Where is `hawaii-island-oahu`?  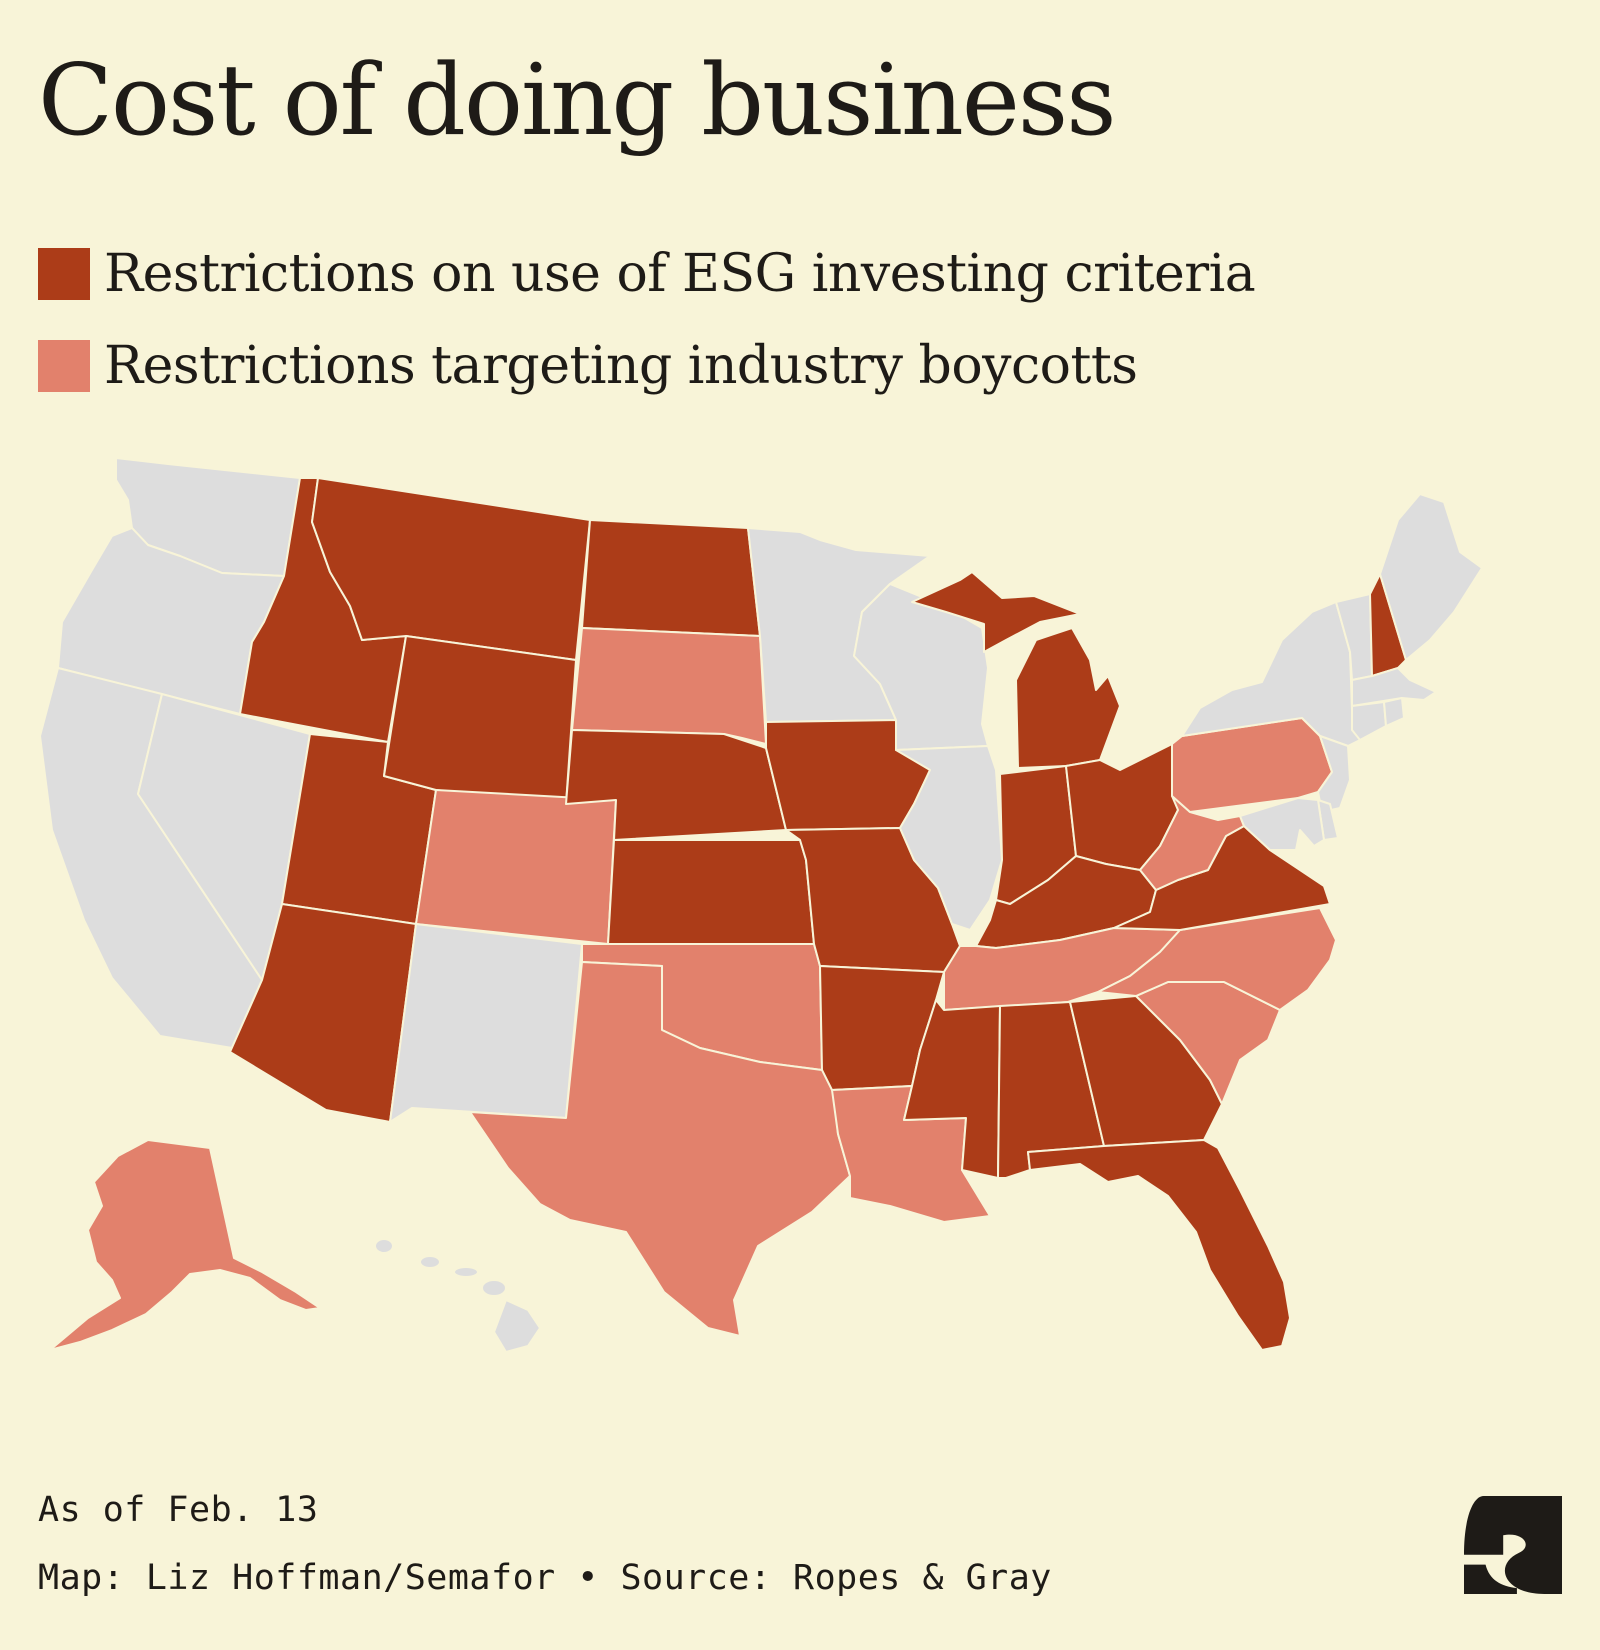
hawaii-island-oahu is located at coordinates (430, 1262).